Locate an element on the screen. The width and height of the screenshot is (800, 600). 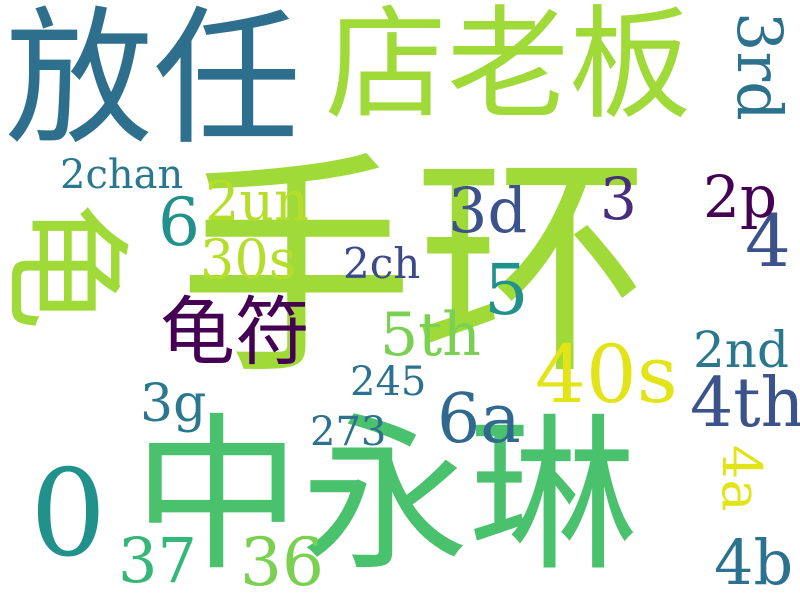
word-245: 245 is located at coordinates (388, 382).